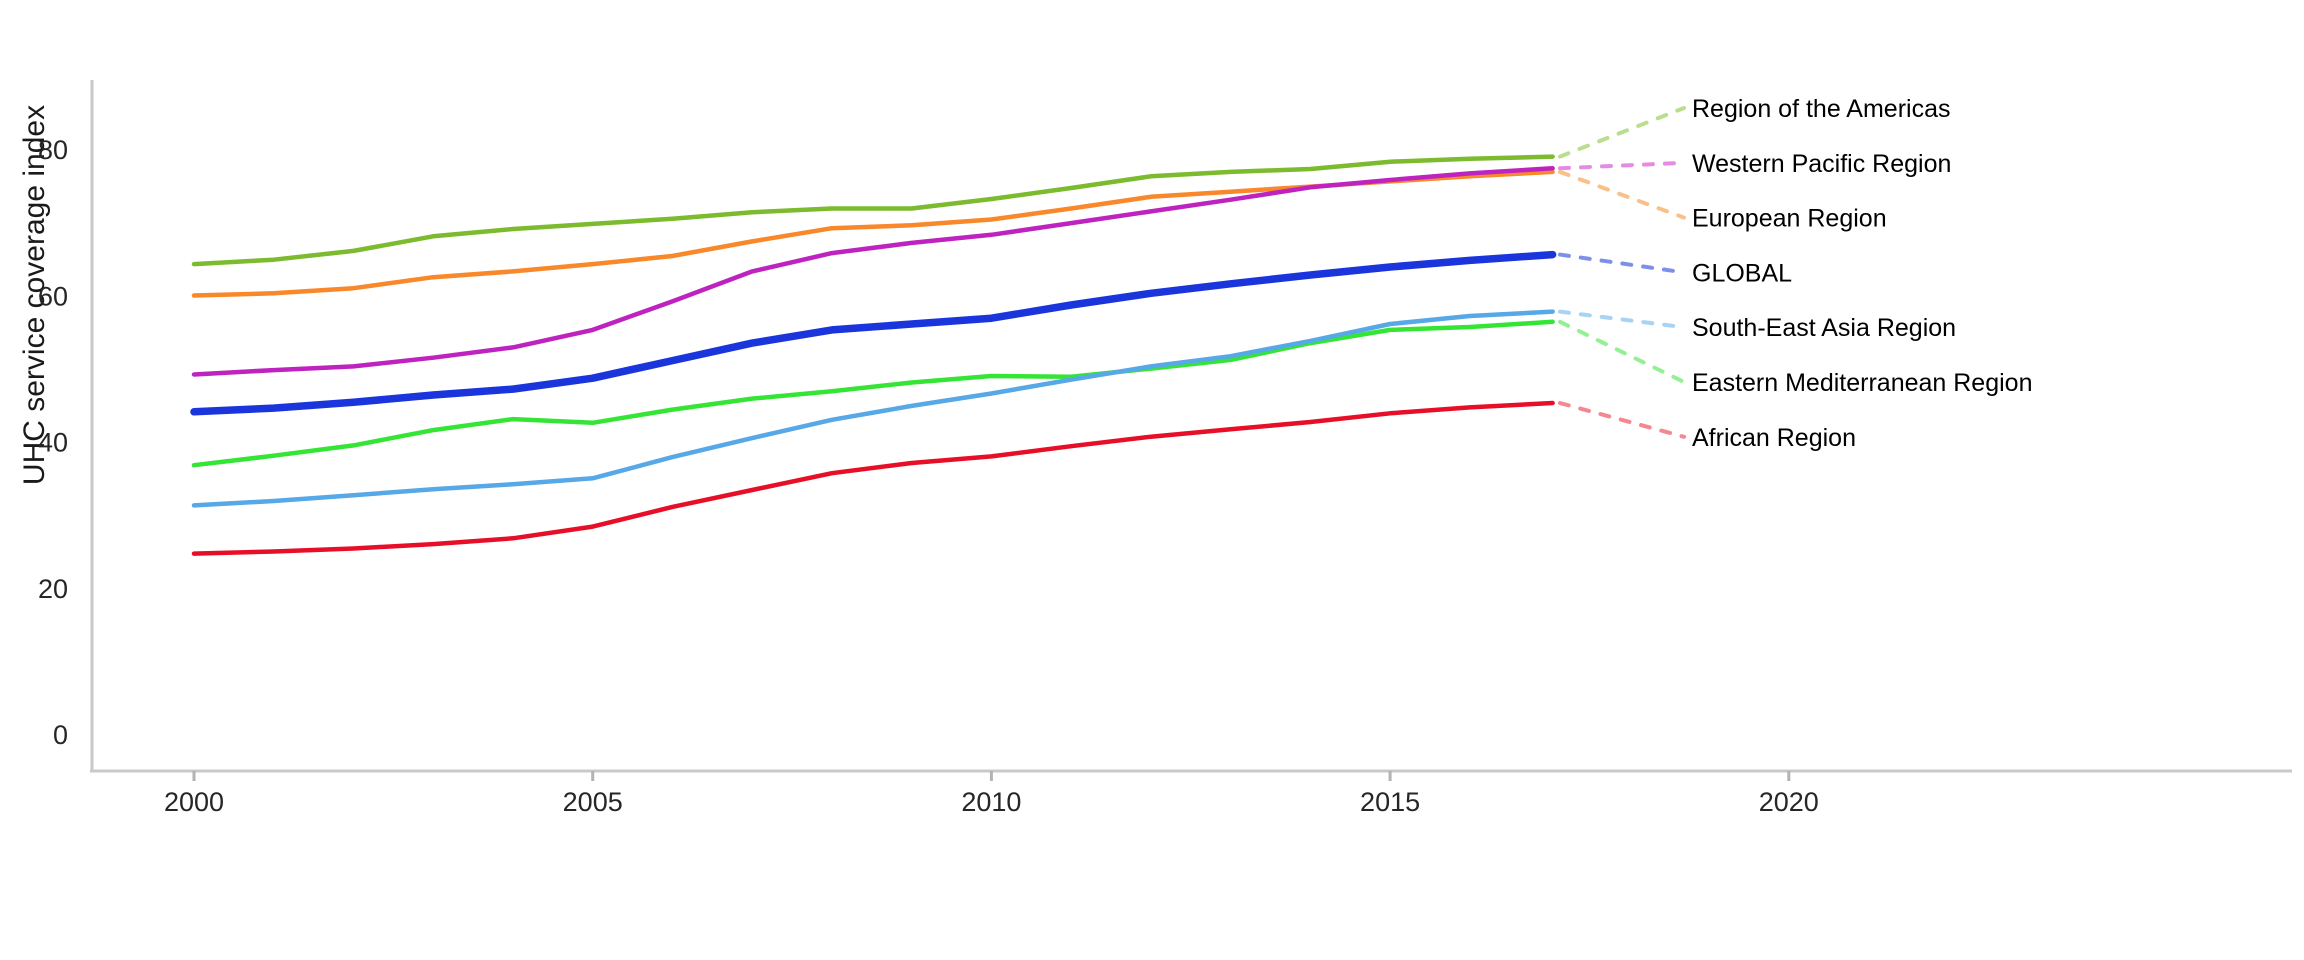 The image size is (2304, 960). Describe the element at coordinates (1821, 109) in the screenshot. I see `legend-label: Region of the Americas` at that location.